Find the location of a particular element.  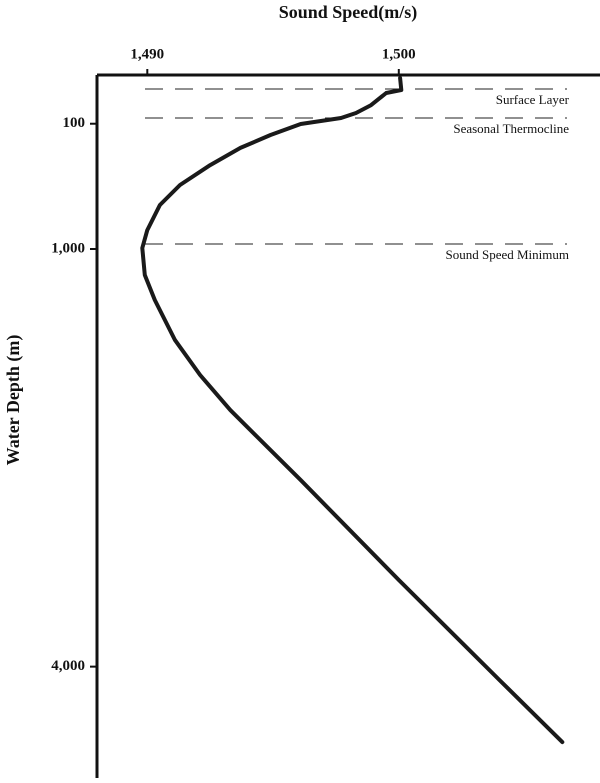

x-tick-label: 1,490 is located at coordinates (147, 54).